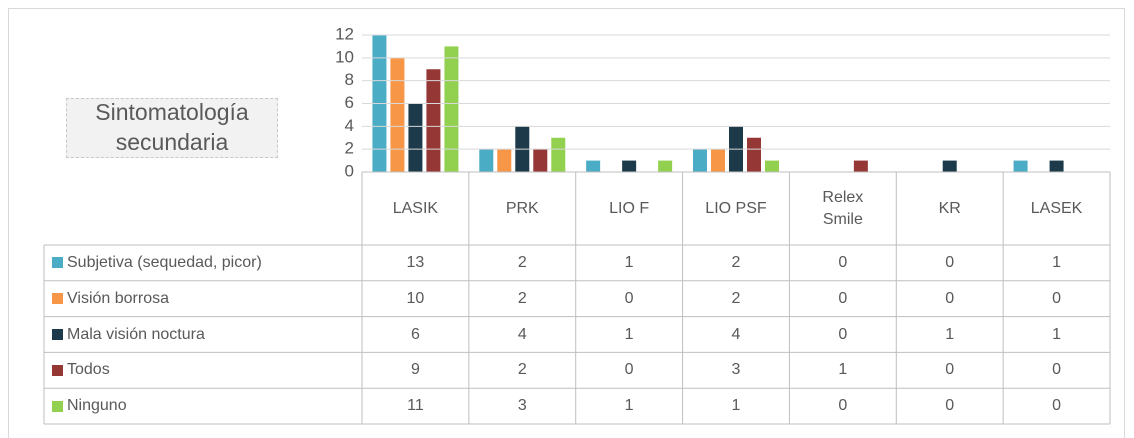  I want to click on legend-label: Visión borrosa, so click(118, 298).